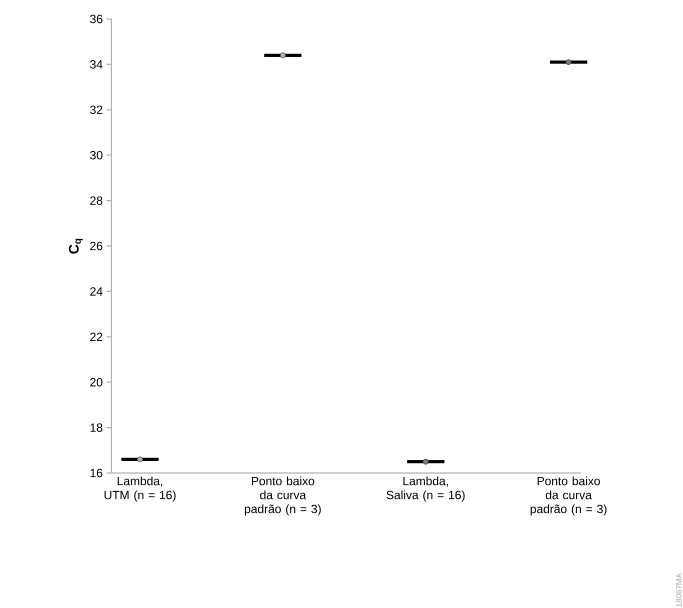 The width and height of the screenshot is (683, 608). Describe the element at coordinates (425, 489) in the screenshot. I see `x-tick-label: Lambda, Saliva (n = 16)` at that location.